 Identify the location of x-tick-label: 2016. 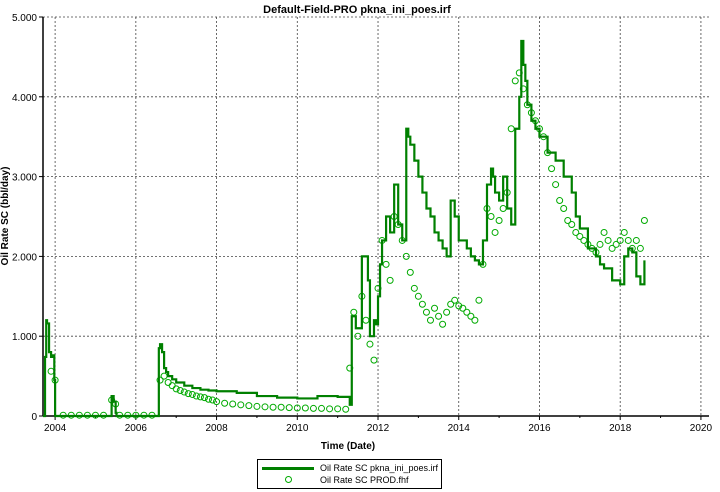
(539, 428).